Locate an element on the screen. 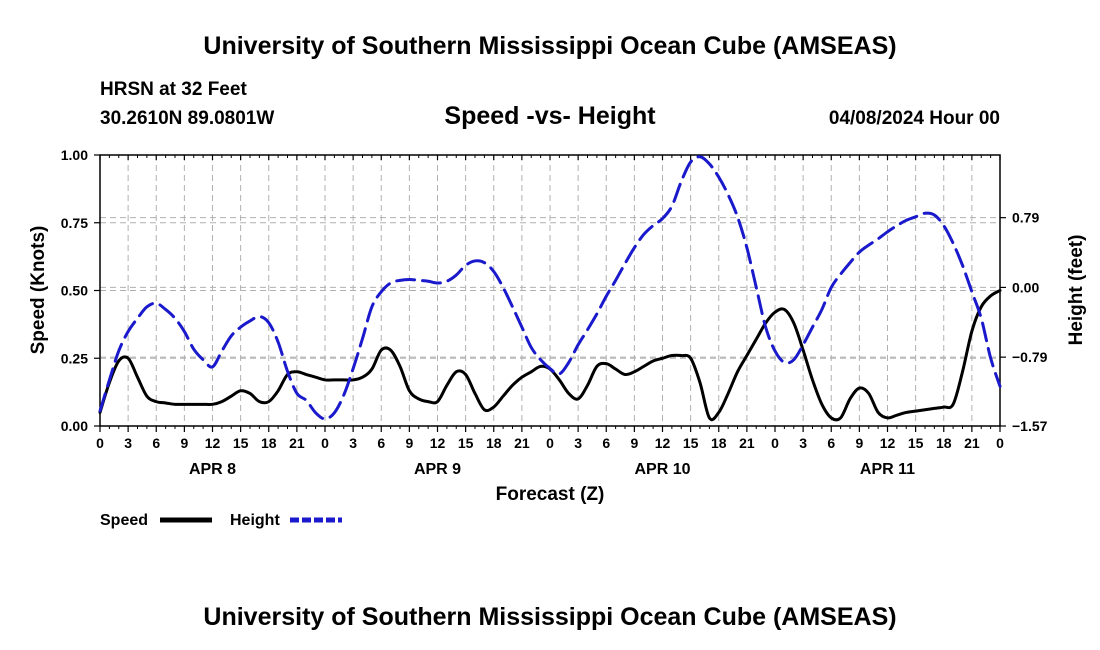 This screenshot has width=1100, height=650. coordinates-label: 30.2610N 89.0801W is located at coordinates (187, 118).